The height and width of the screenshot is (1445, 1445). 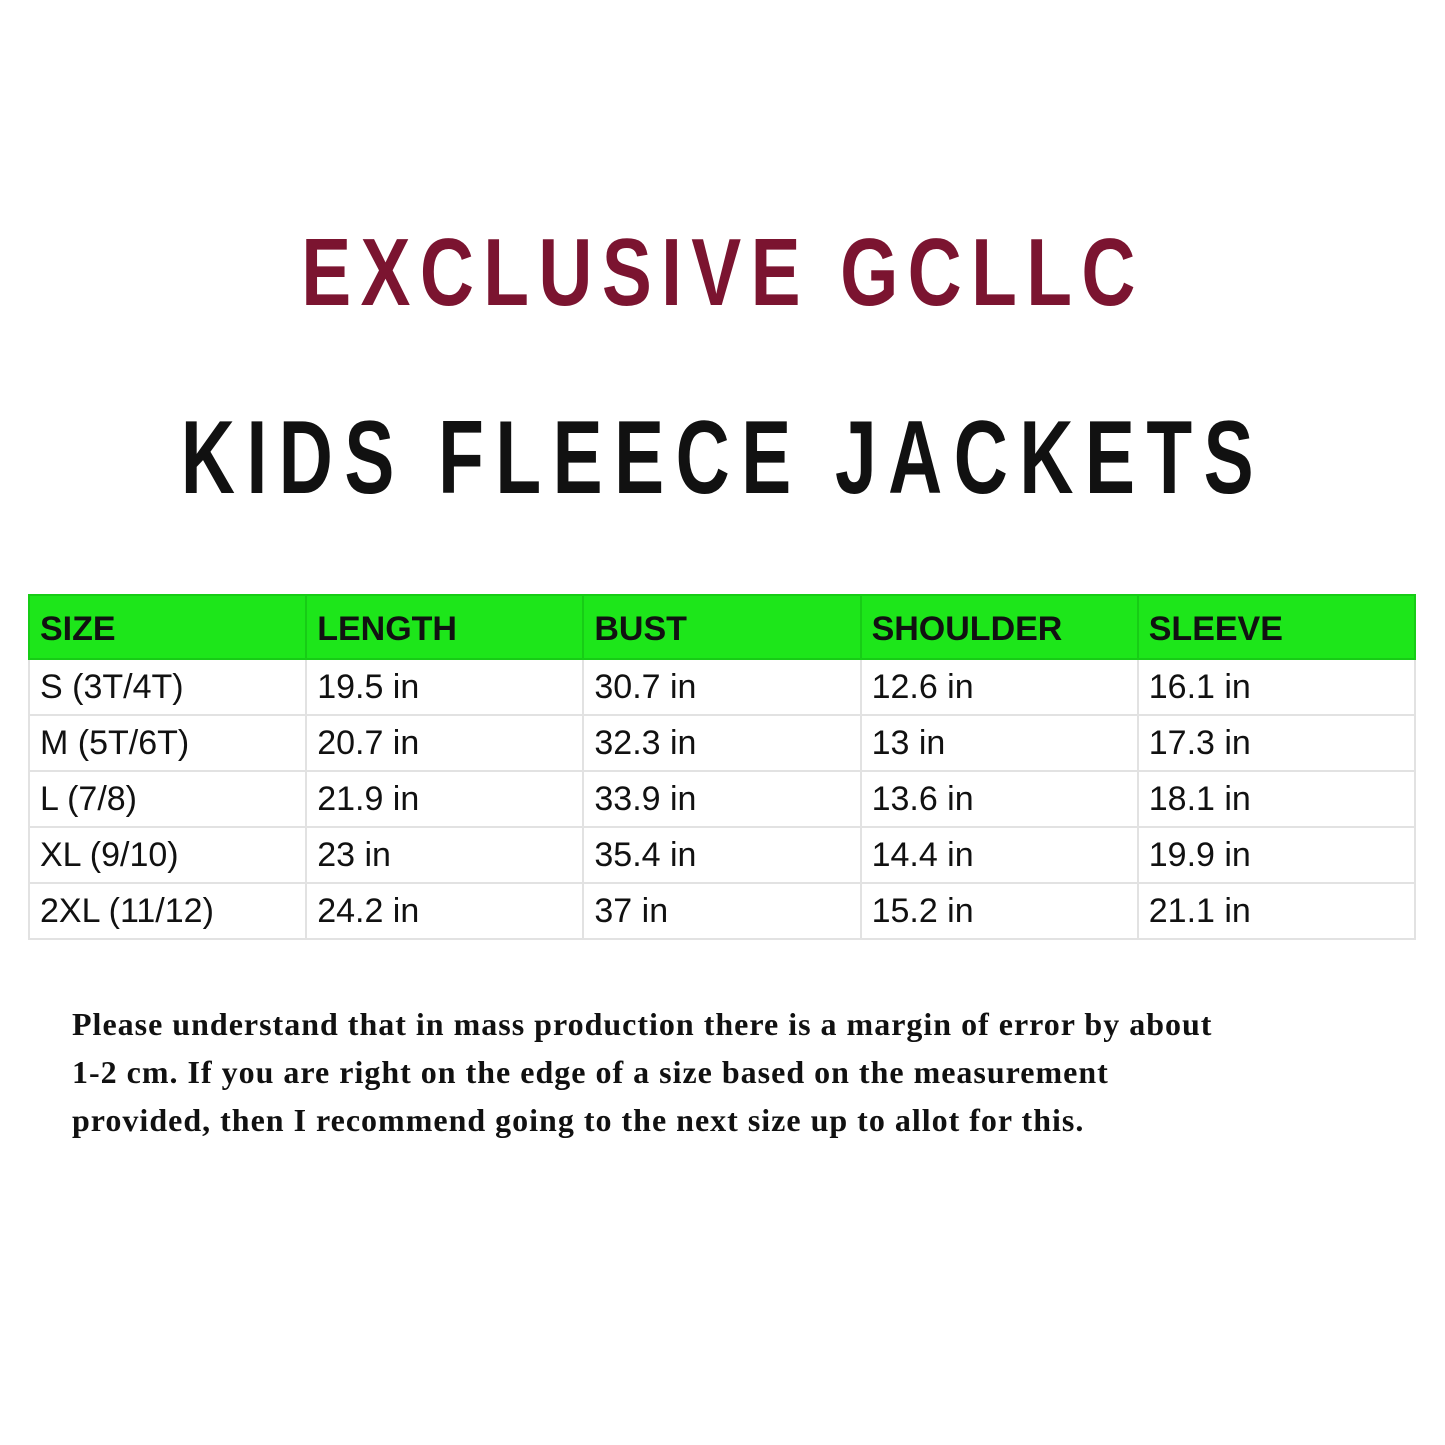 I want to click on table-cell: 16.1 in, so click(x=1276, y=687).